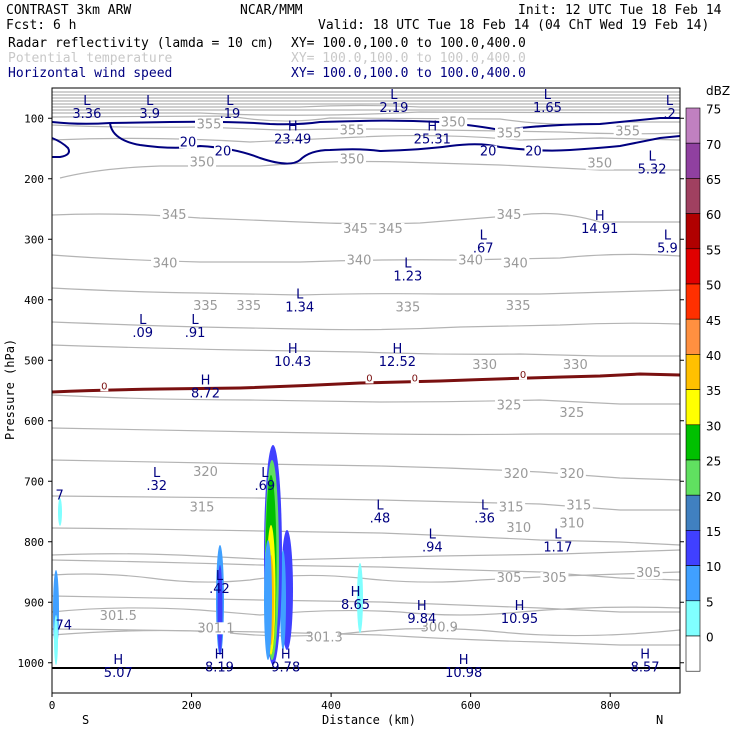 The height and width of the screenshot is (740, 740). Describe the element at coordinates (713, 321) in the screenshot. I see `colorbar-level-label: 45` at that location.